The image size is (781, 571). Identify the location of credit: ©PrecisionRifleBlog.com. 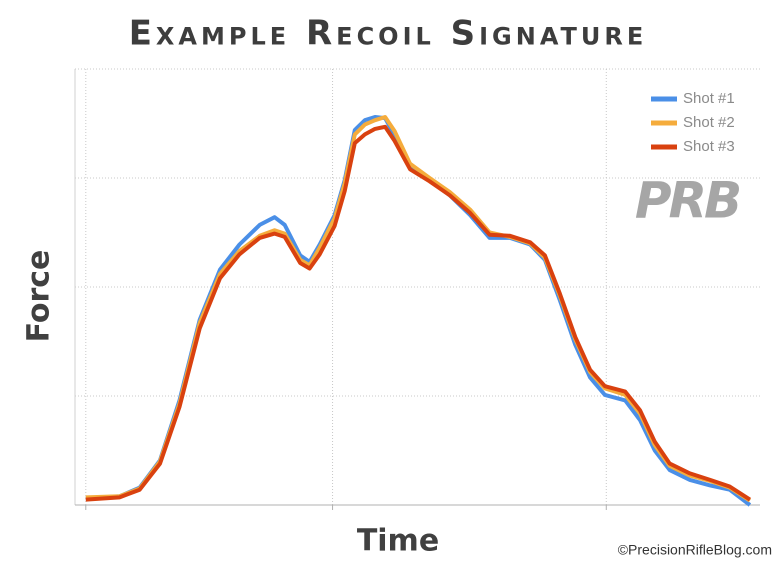
(695, 550).